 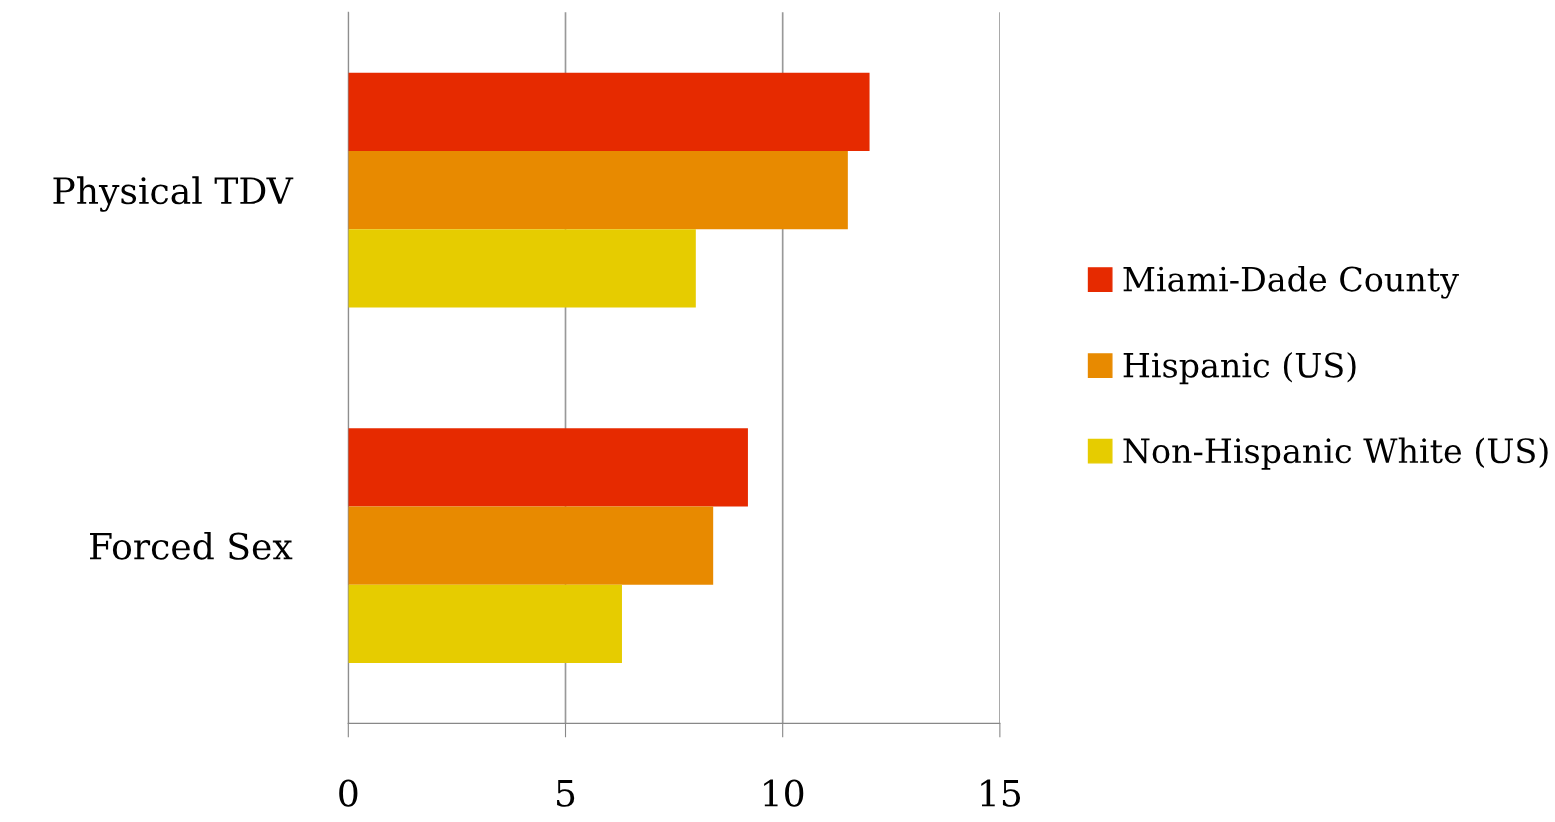 I want to click on y-tick-label: Physical TDV, so click(x=173, y=194).